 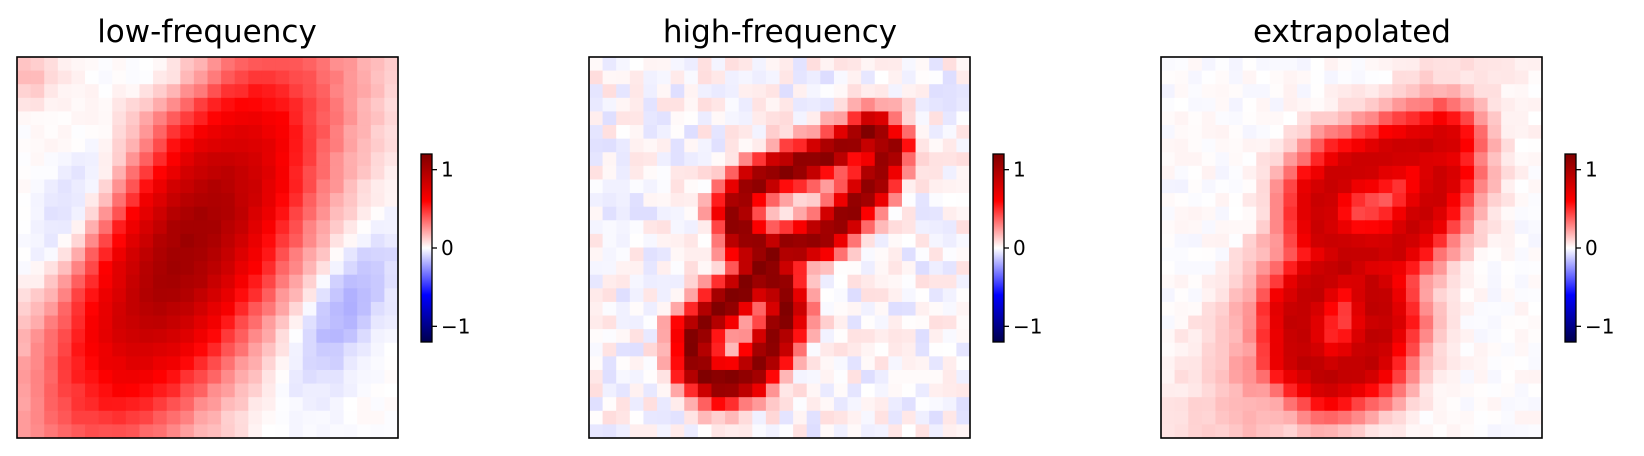 What do you see at coordinates (1591, 248) in the screenshot?
I see `colorbar-tick-label: 0` at bounding box center [1591, 248].